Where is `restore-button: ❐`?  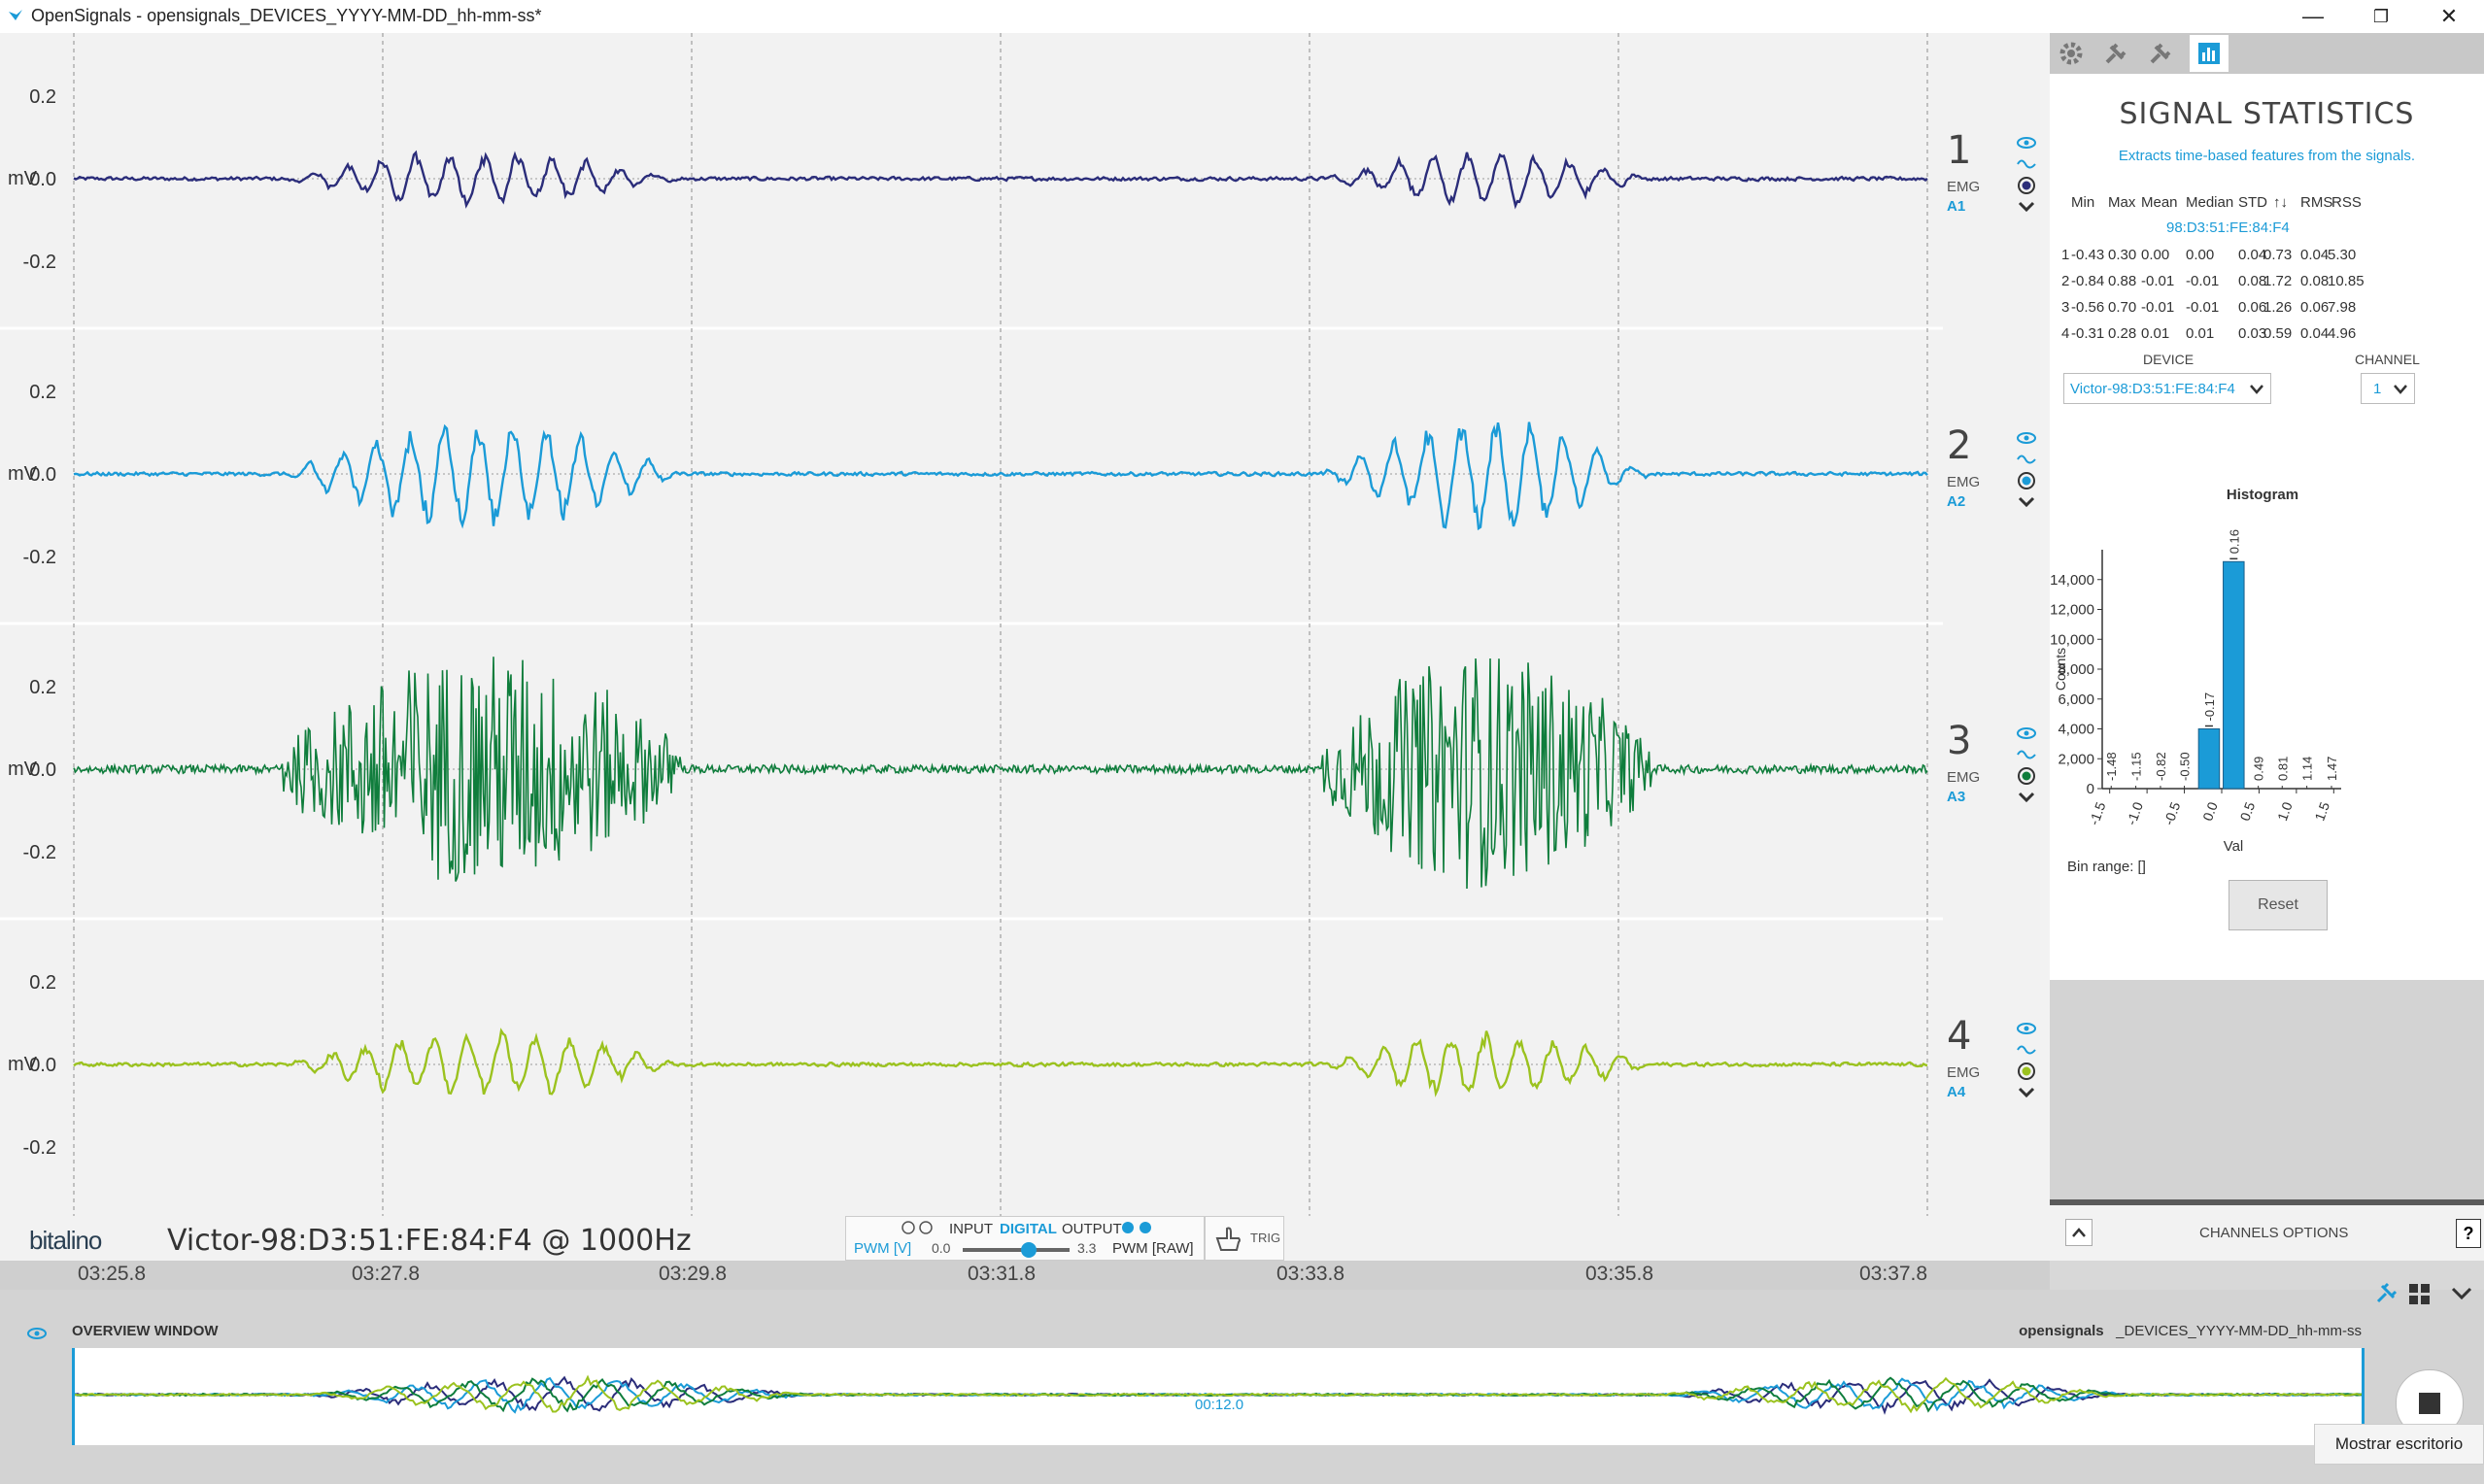
restore-button: ❐ is located at coordinates (2381, 16).